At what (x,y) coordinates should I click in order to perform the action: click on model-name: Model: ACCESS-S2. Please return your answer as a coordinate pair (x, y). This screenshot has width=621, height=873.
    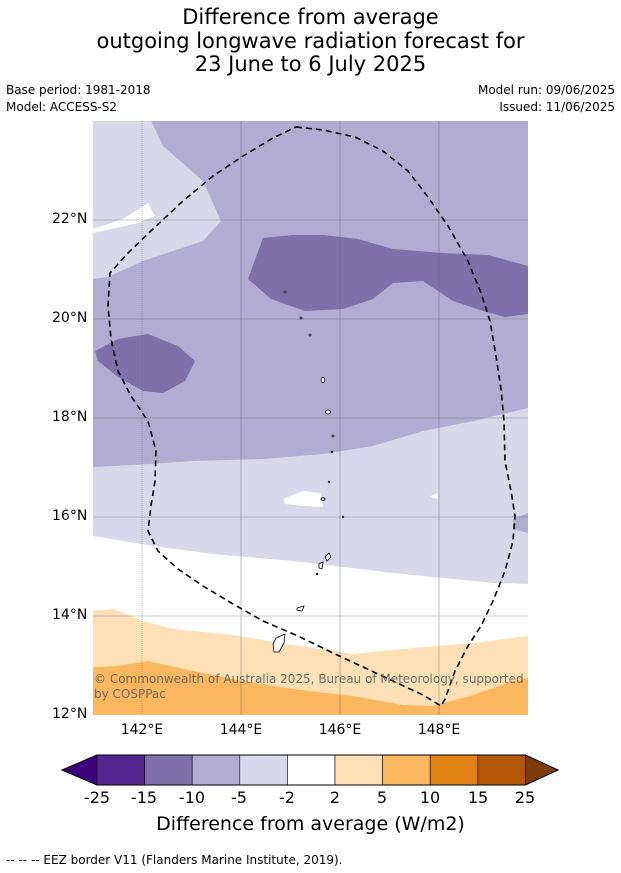
    Looking at the image, I should click on (62, 107).